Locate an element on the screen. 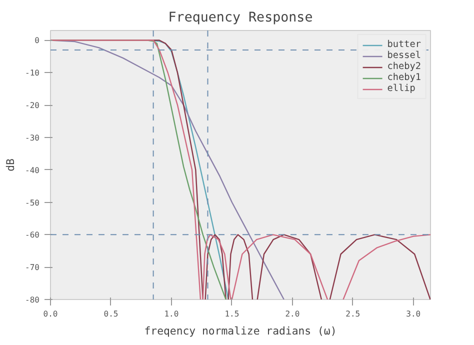 The width and height of the screenshot is (474, 345). x-tick-label: 1.0 is located at coordinates (171, 314).